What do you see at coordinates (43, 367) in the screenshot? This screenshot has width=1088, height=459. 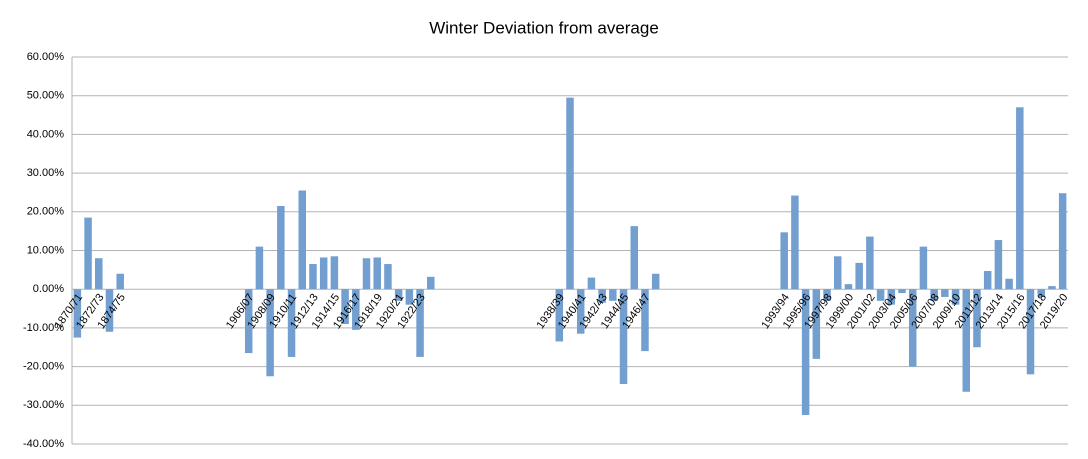 I see `y-tick-label: -20.00%` at bounding box center [43, 367].